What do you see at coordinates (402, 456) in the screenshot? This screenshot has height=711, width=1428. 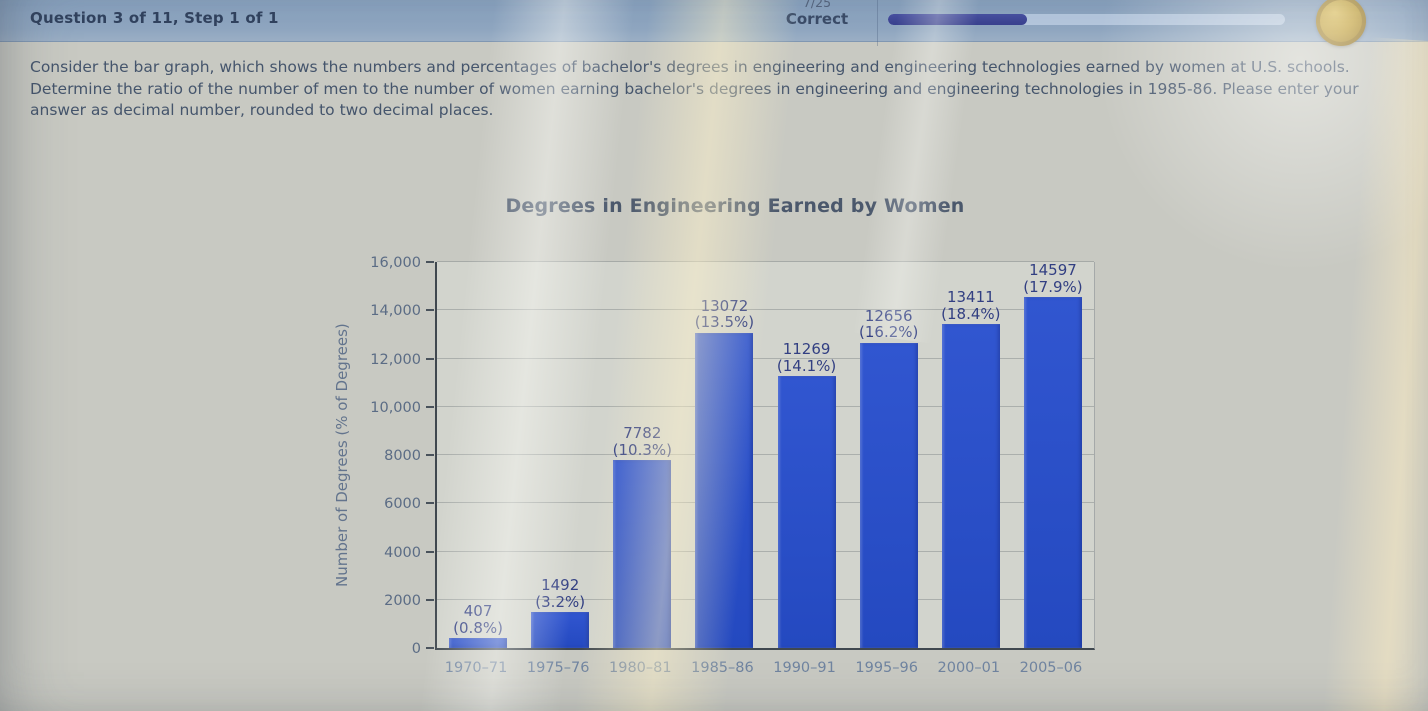 I see `y-tick-label: 8000` at bounding box center [402, 456].